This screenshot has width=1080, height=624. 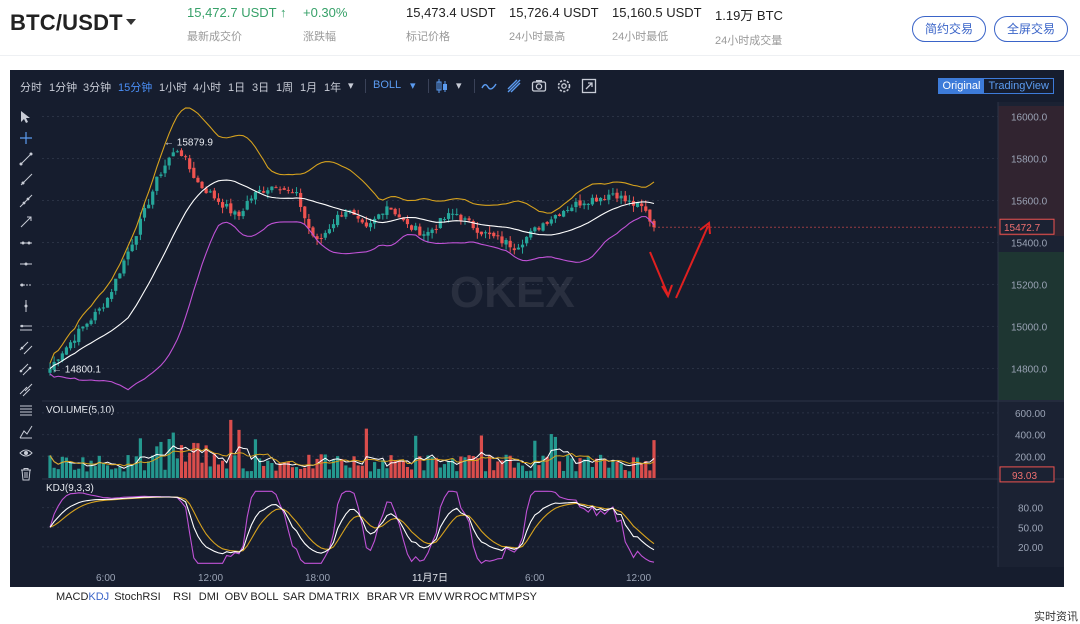 What do you see at coordinates (26, 243) in the screenshot?
I see `horizontal-line-icon` at bounding box center [26, 243].